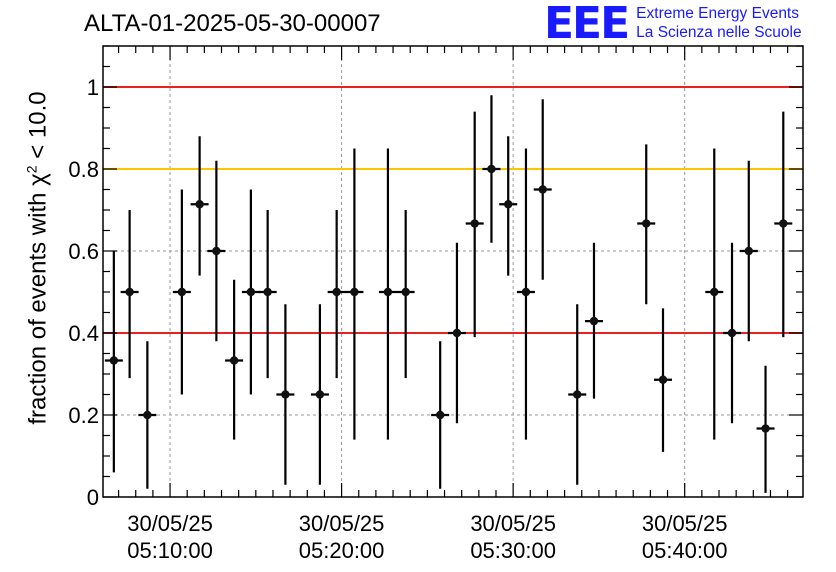  What do you see at coordinates (93, 87) in the screenshot?
I see `y-tick-label: 1` at bounding box center [93, 87].